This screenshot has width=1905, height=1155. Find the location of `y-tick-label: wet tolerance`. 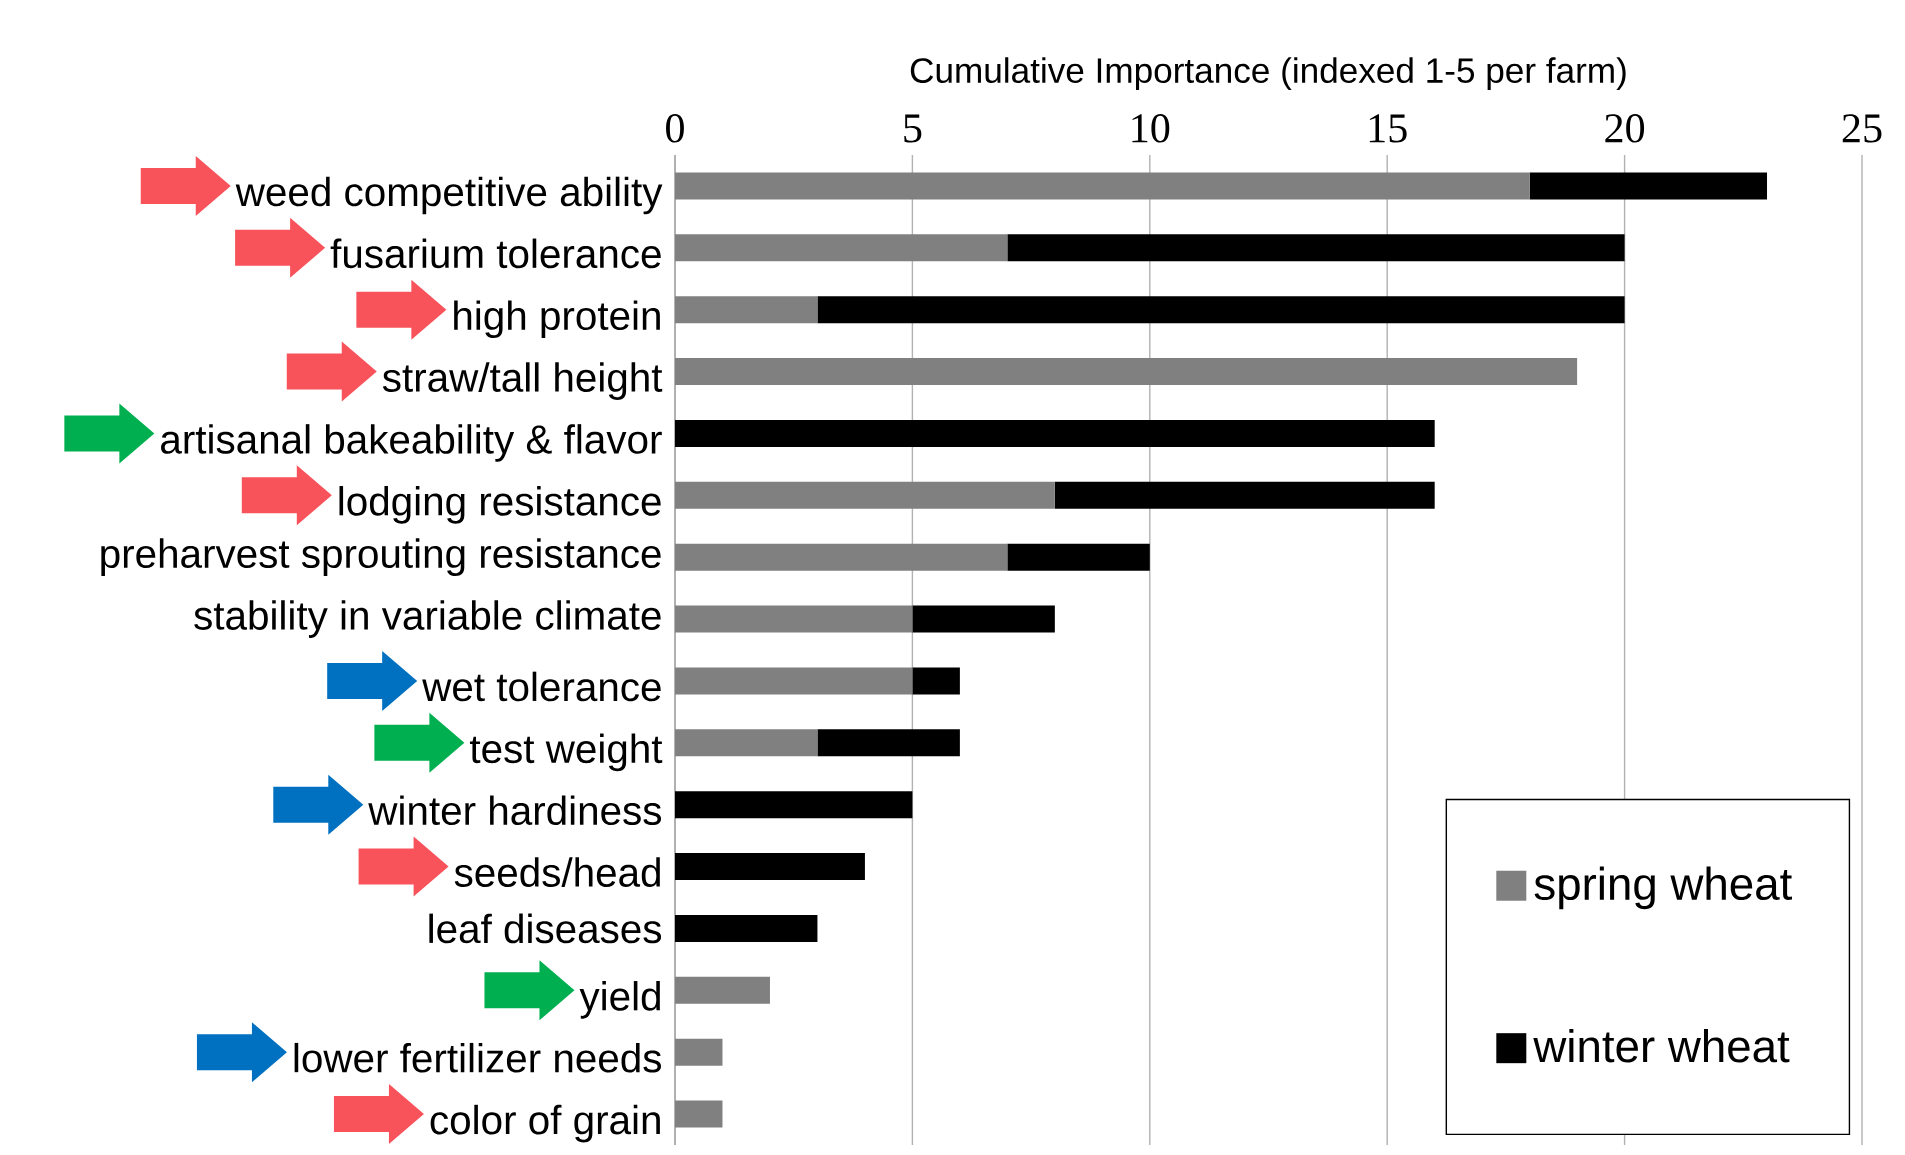

y-tick-label: wet tolerance is located at coordinates (541, 686).